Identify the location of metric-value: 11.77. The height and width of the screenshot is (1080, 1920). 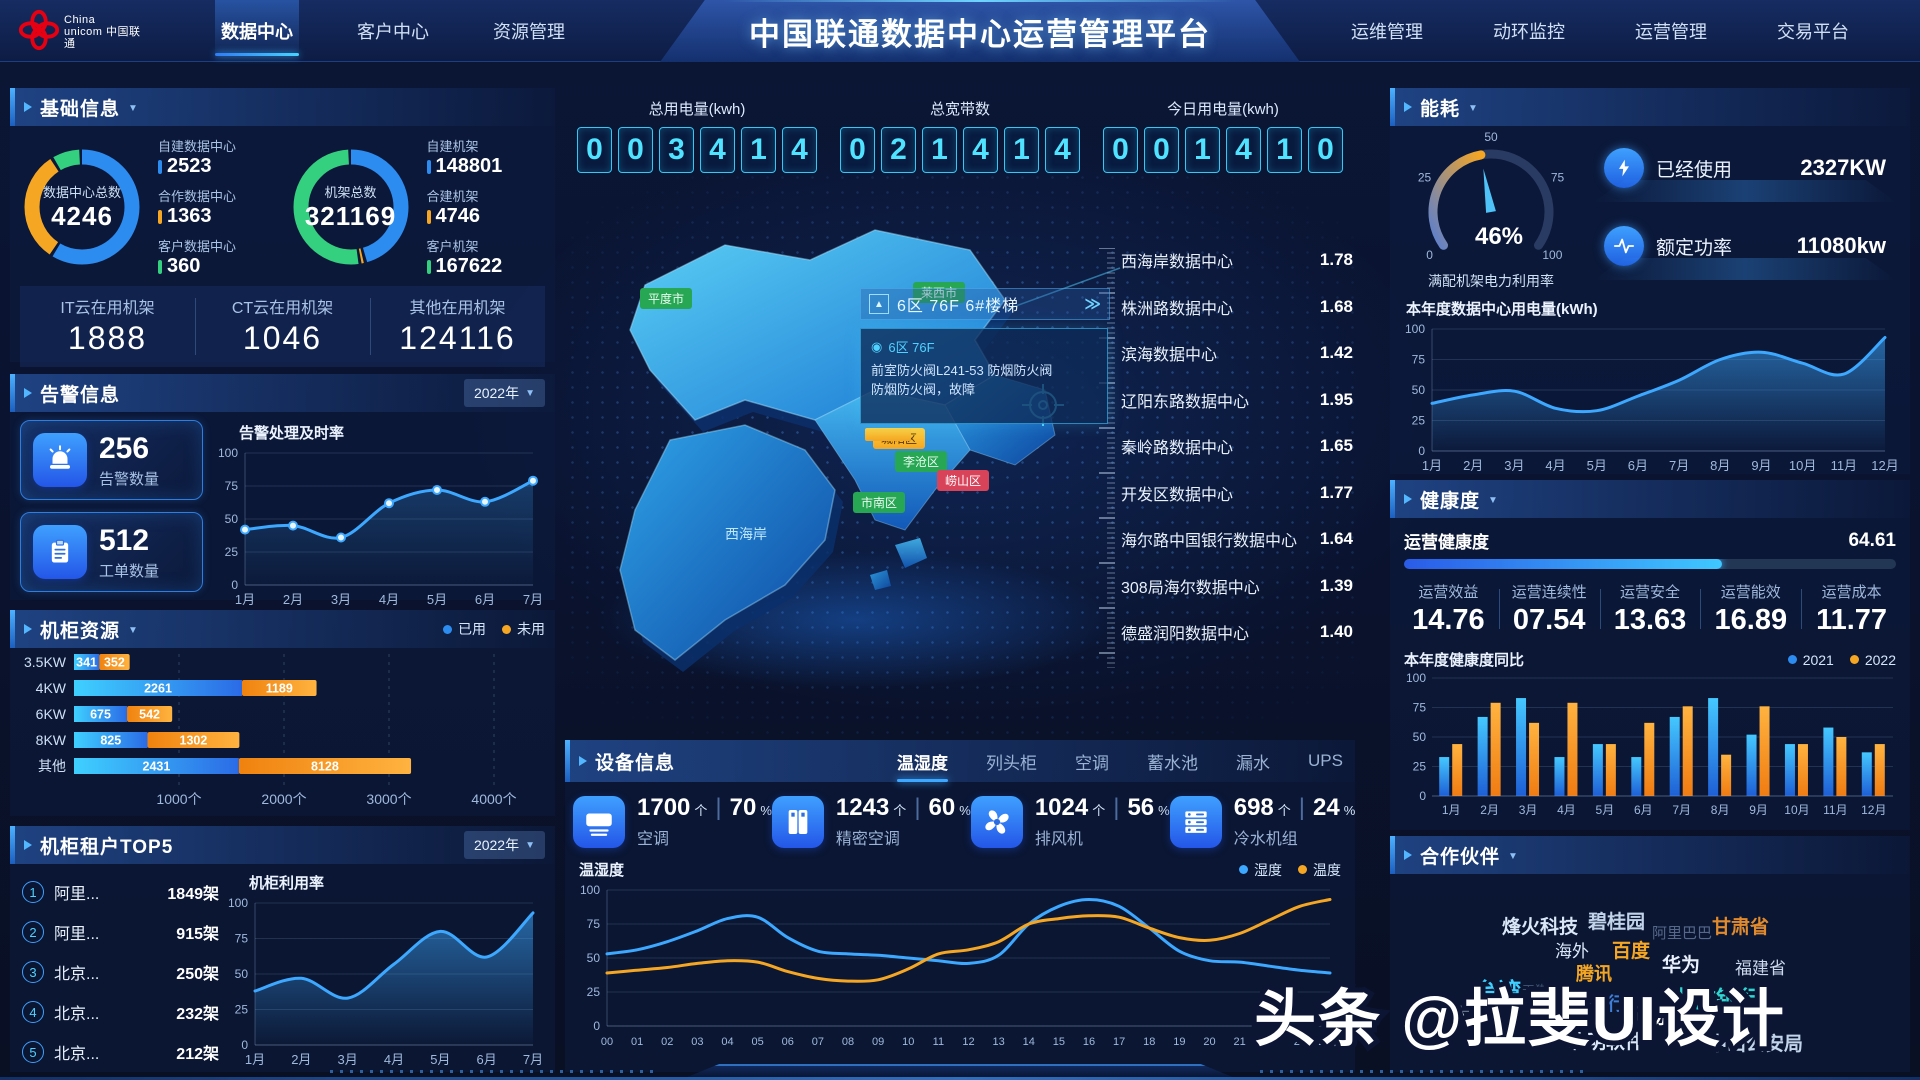
(1852, 620).